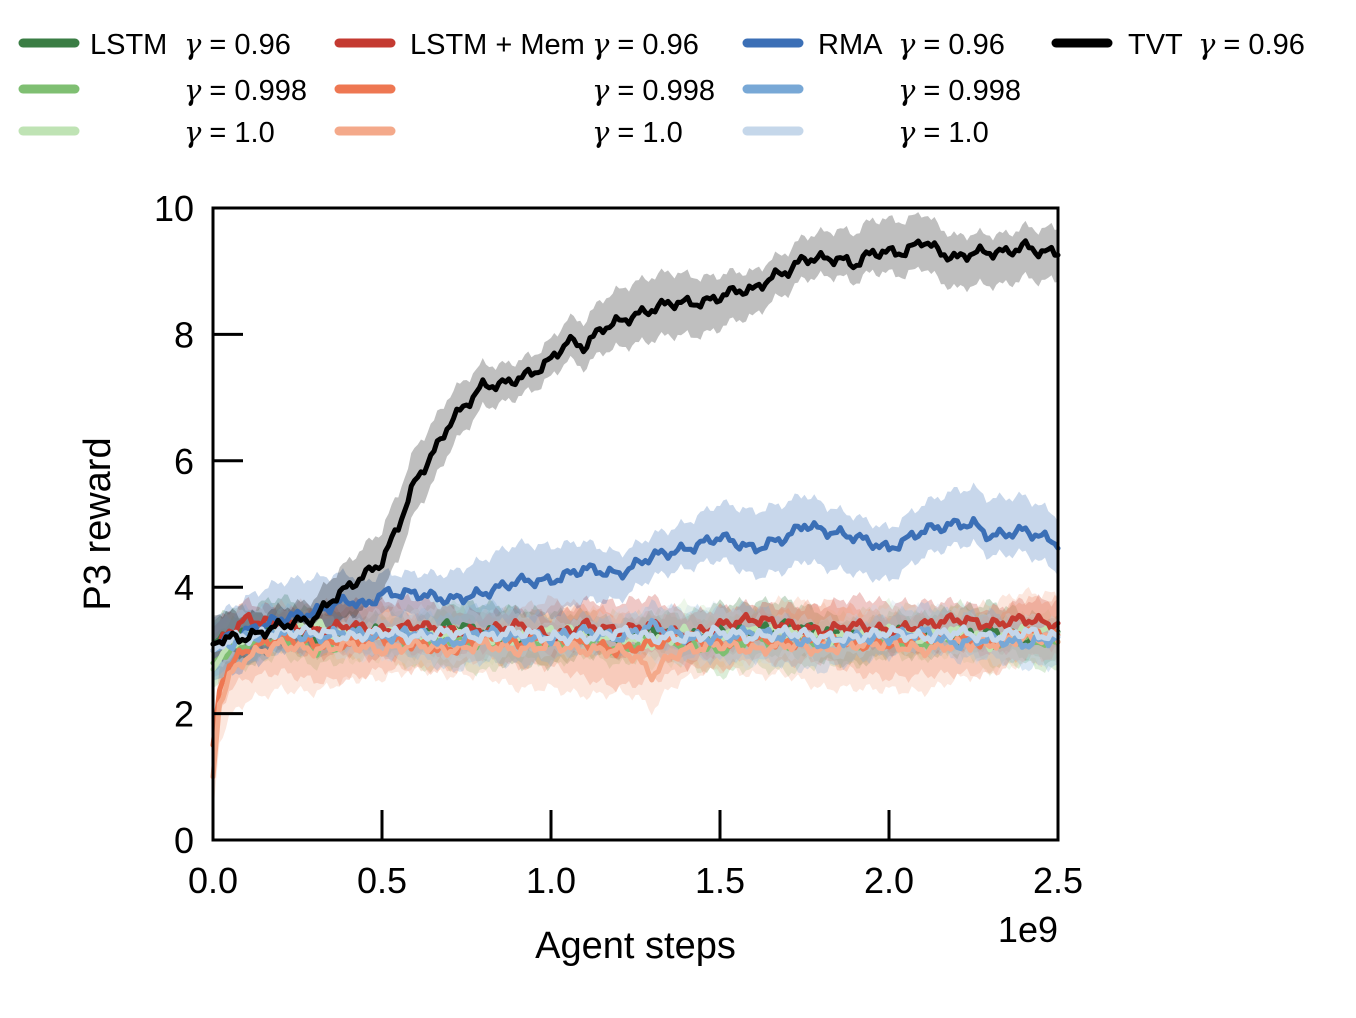  What do you see at coordinates (850, 45) in the screenshot?
I see `legend-label: RMA` at bounding box center [850, 45].